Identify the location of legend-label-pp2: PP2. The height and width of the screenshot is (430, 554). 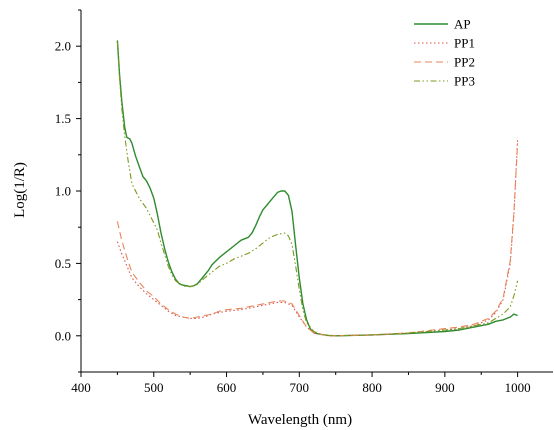
(464, 62).